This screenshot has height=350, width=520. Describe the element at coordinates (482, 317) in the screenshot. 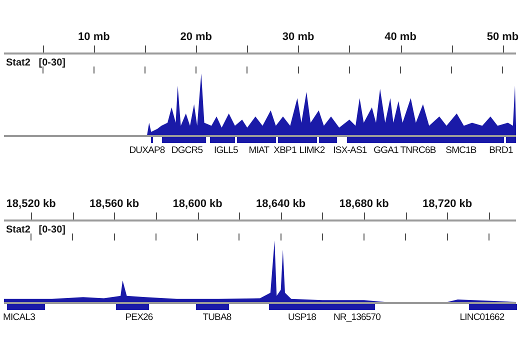

I see `text: LINC01662` at that location.